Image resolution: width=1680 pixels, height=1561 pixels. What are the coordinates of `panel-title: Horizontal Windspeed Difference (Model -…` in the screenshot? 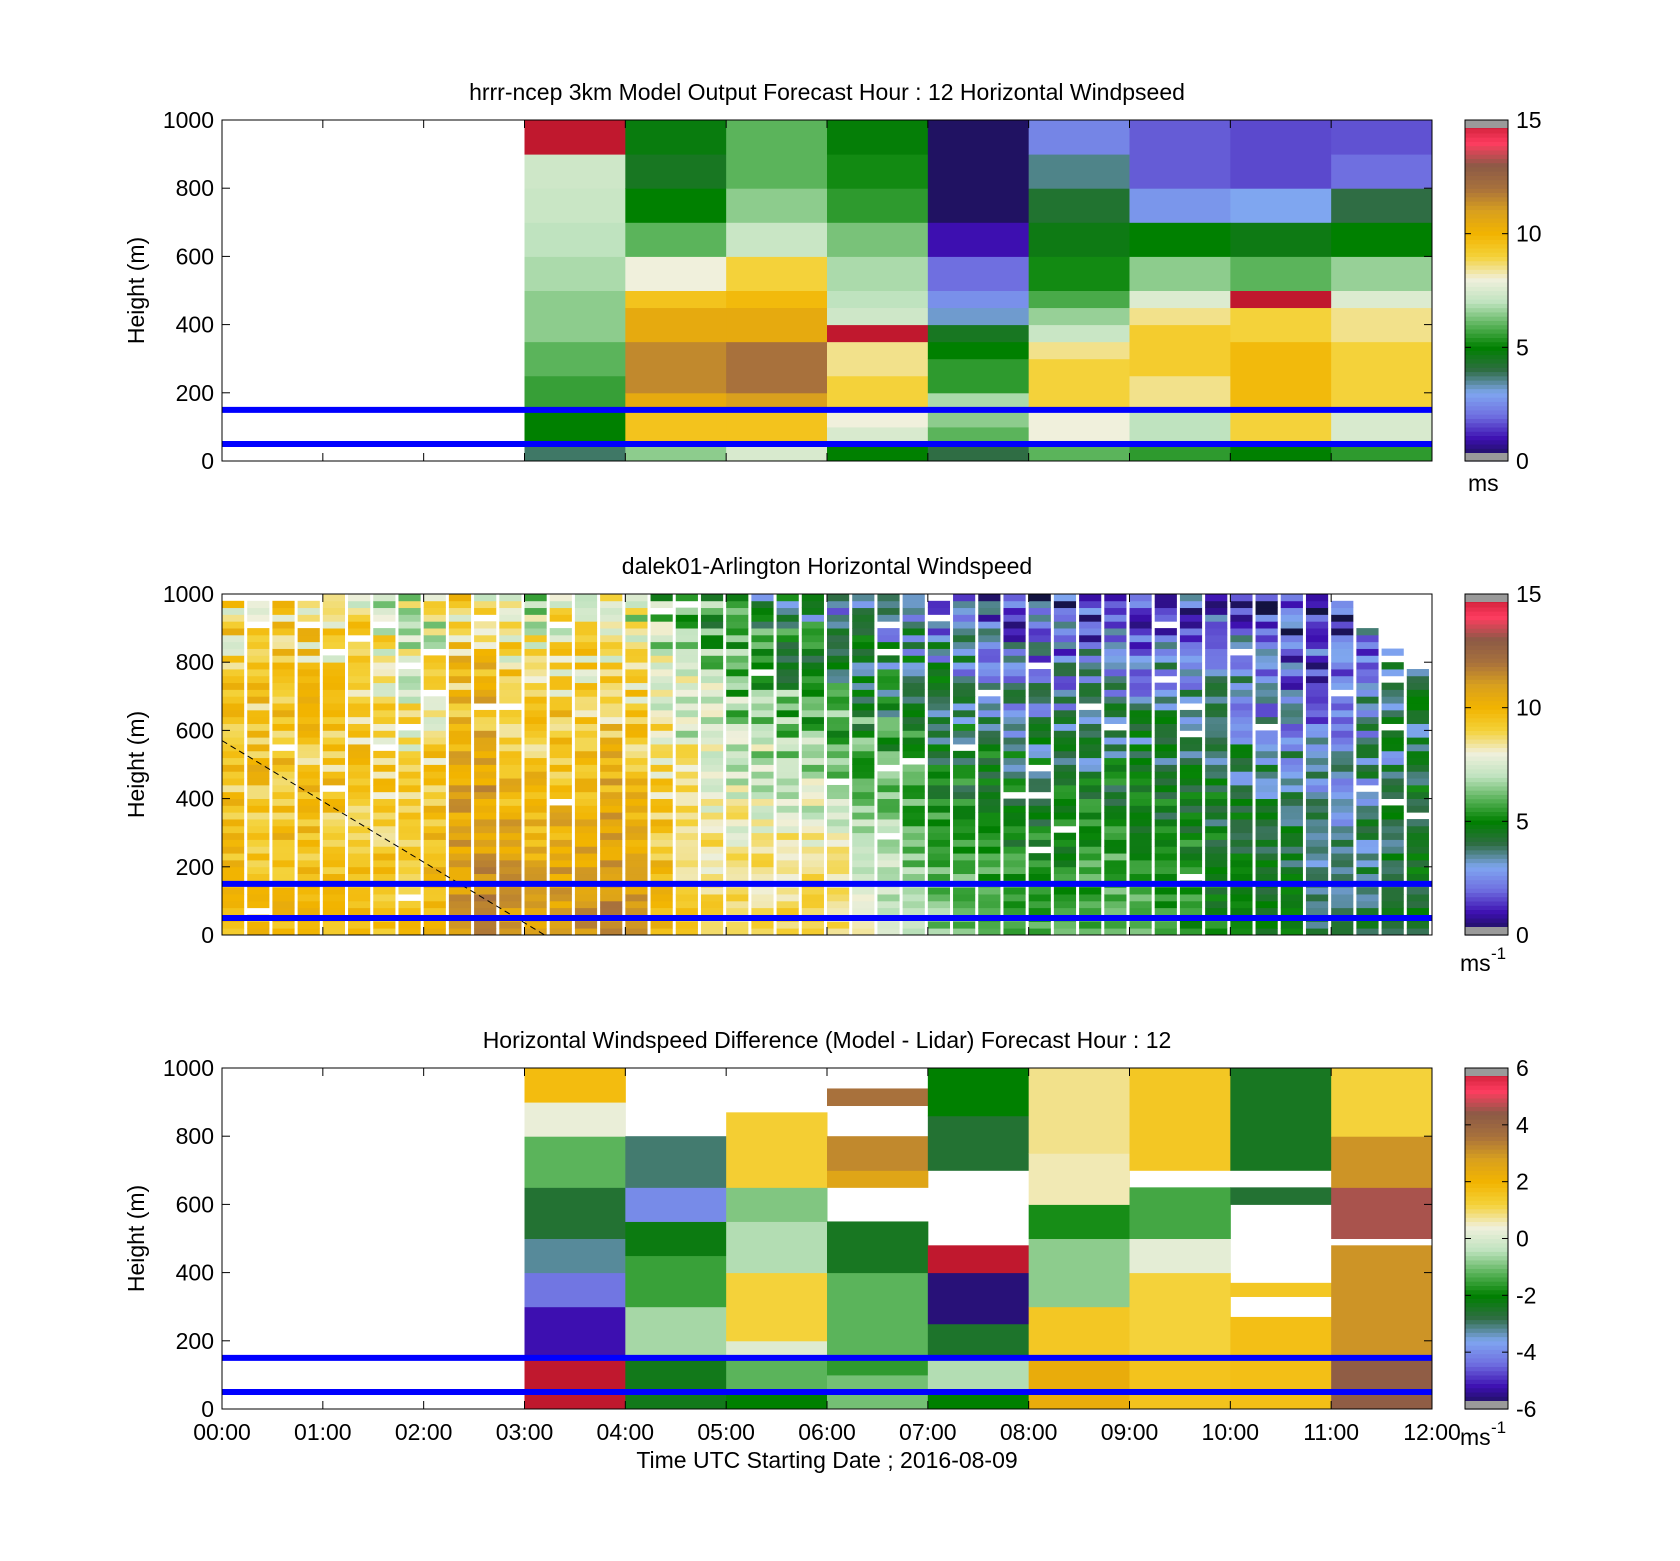 It's located at (827, 1040).